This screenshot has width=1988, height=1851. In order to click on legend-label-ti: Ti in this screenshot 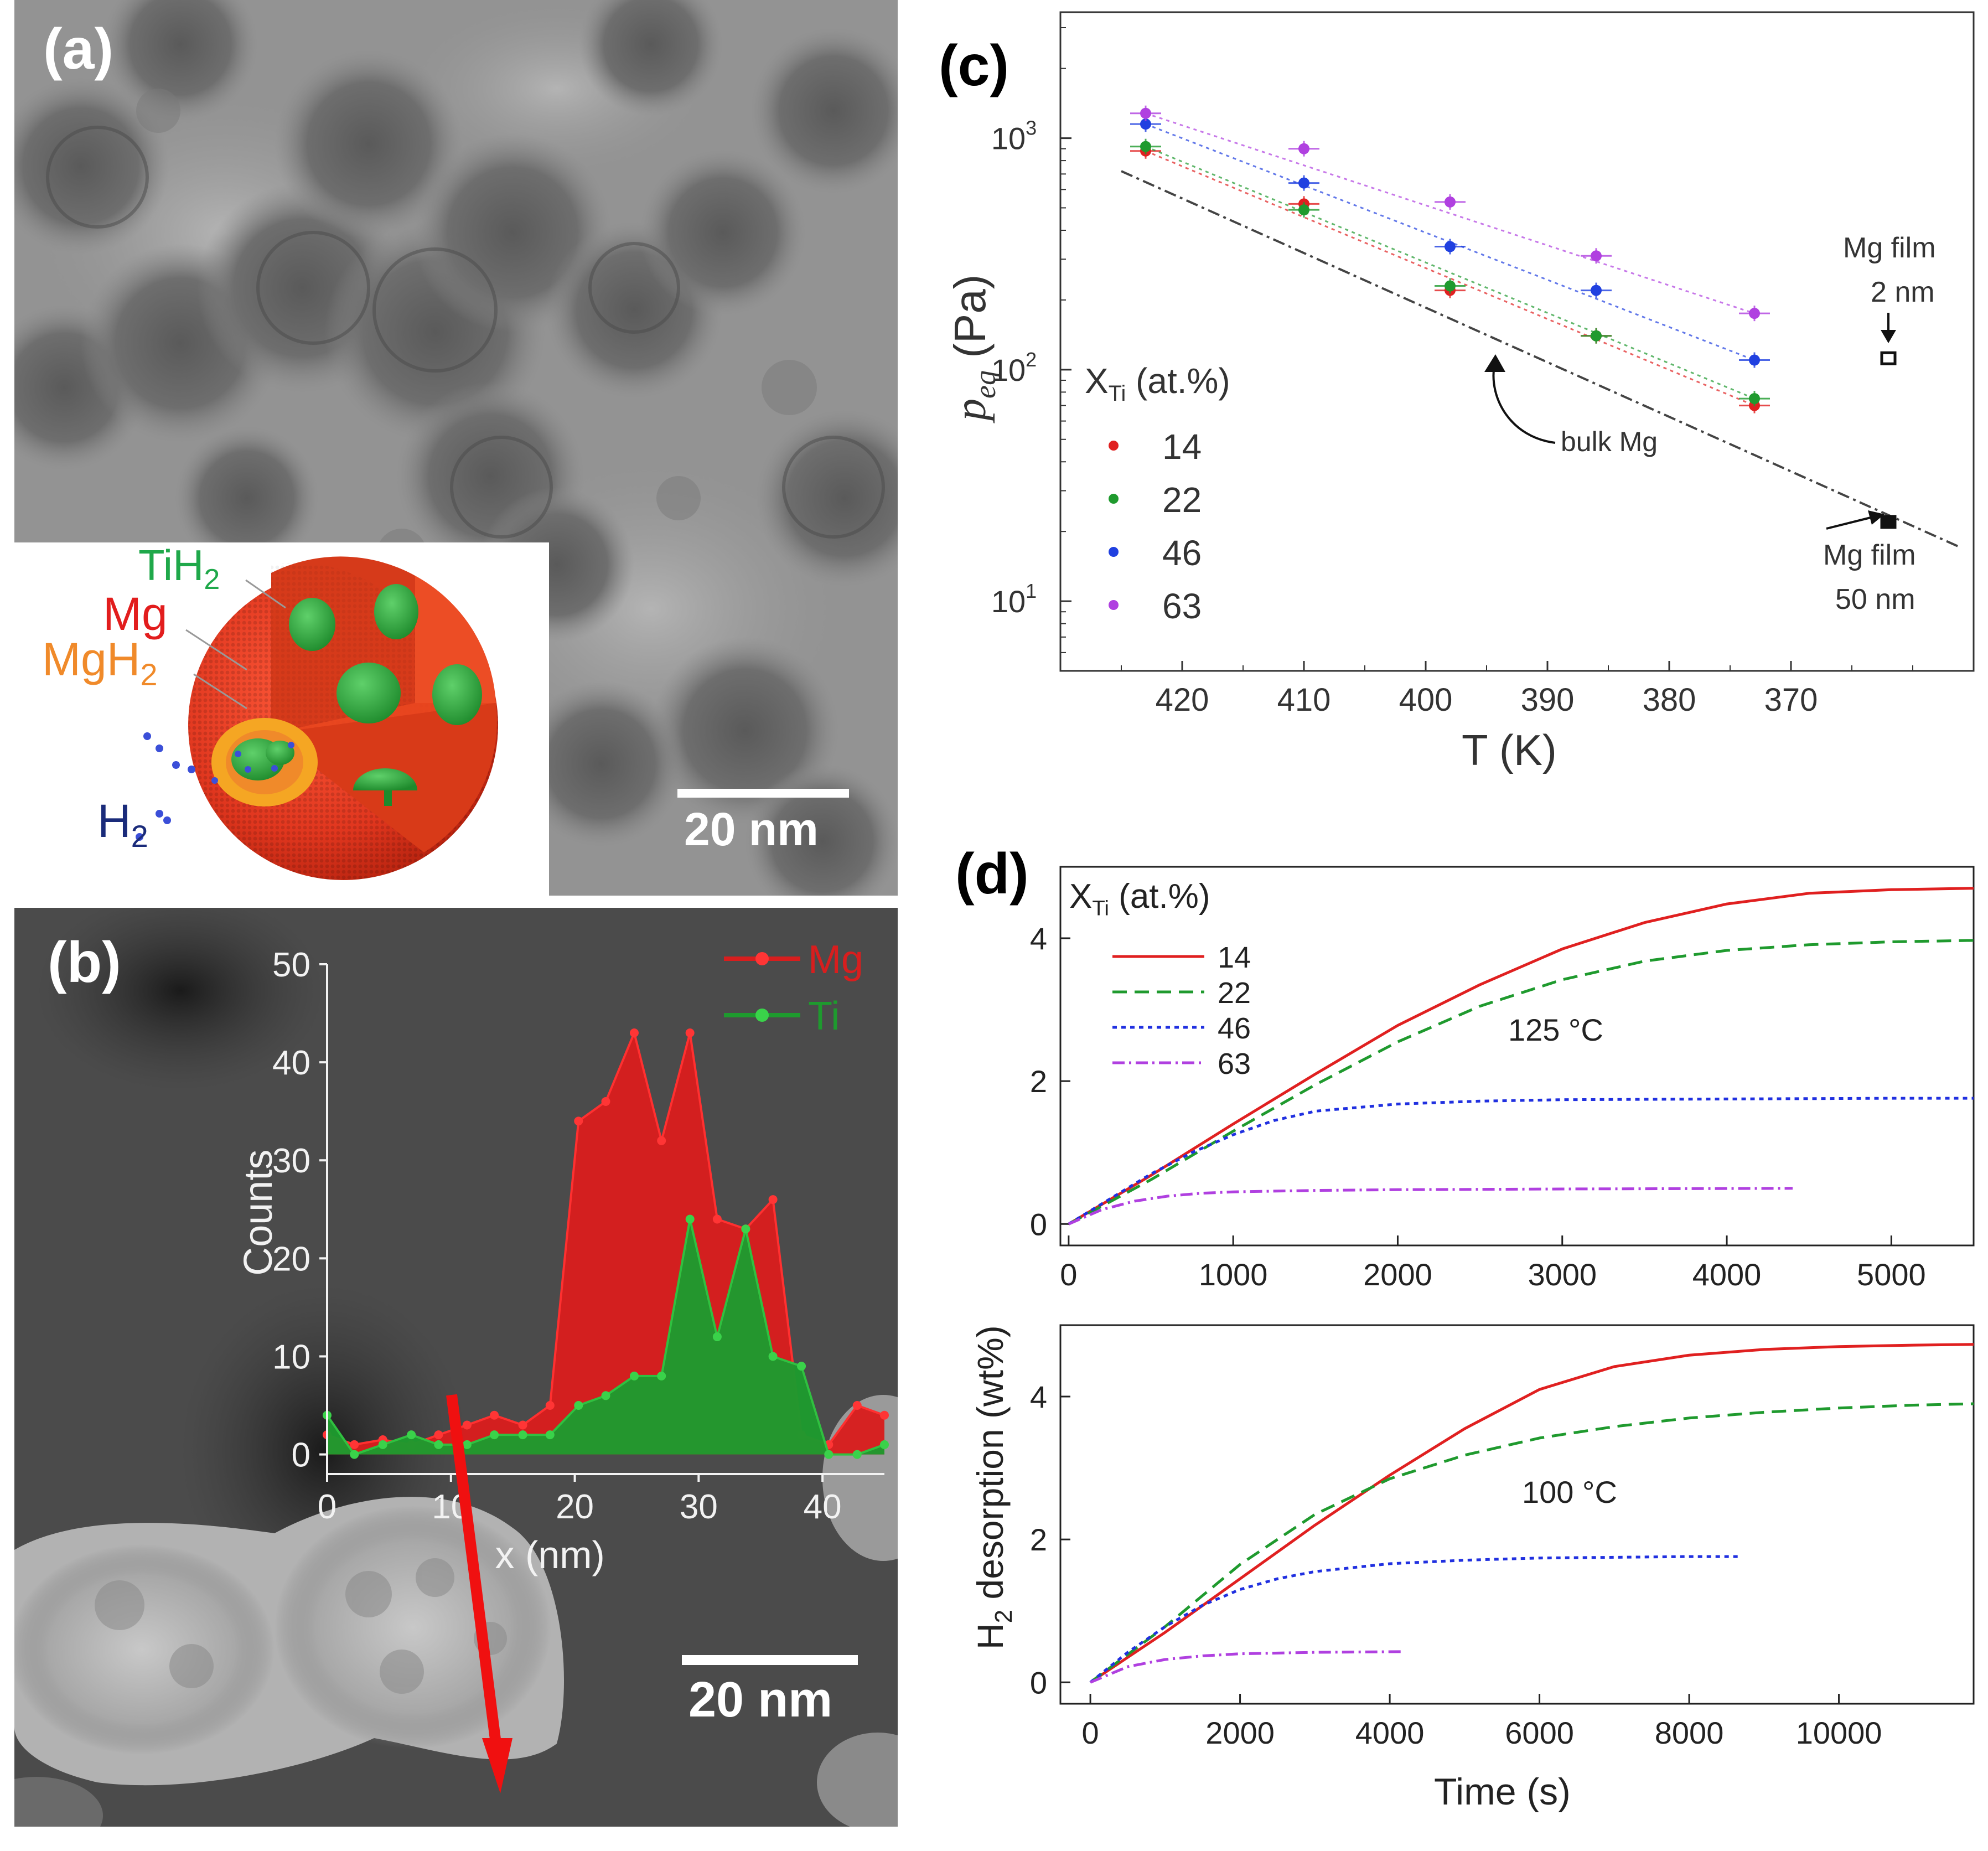, I will do `click(824, 1016)`.